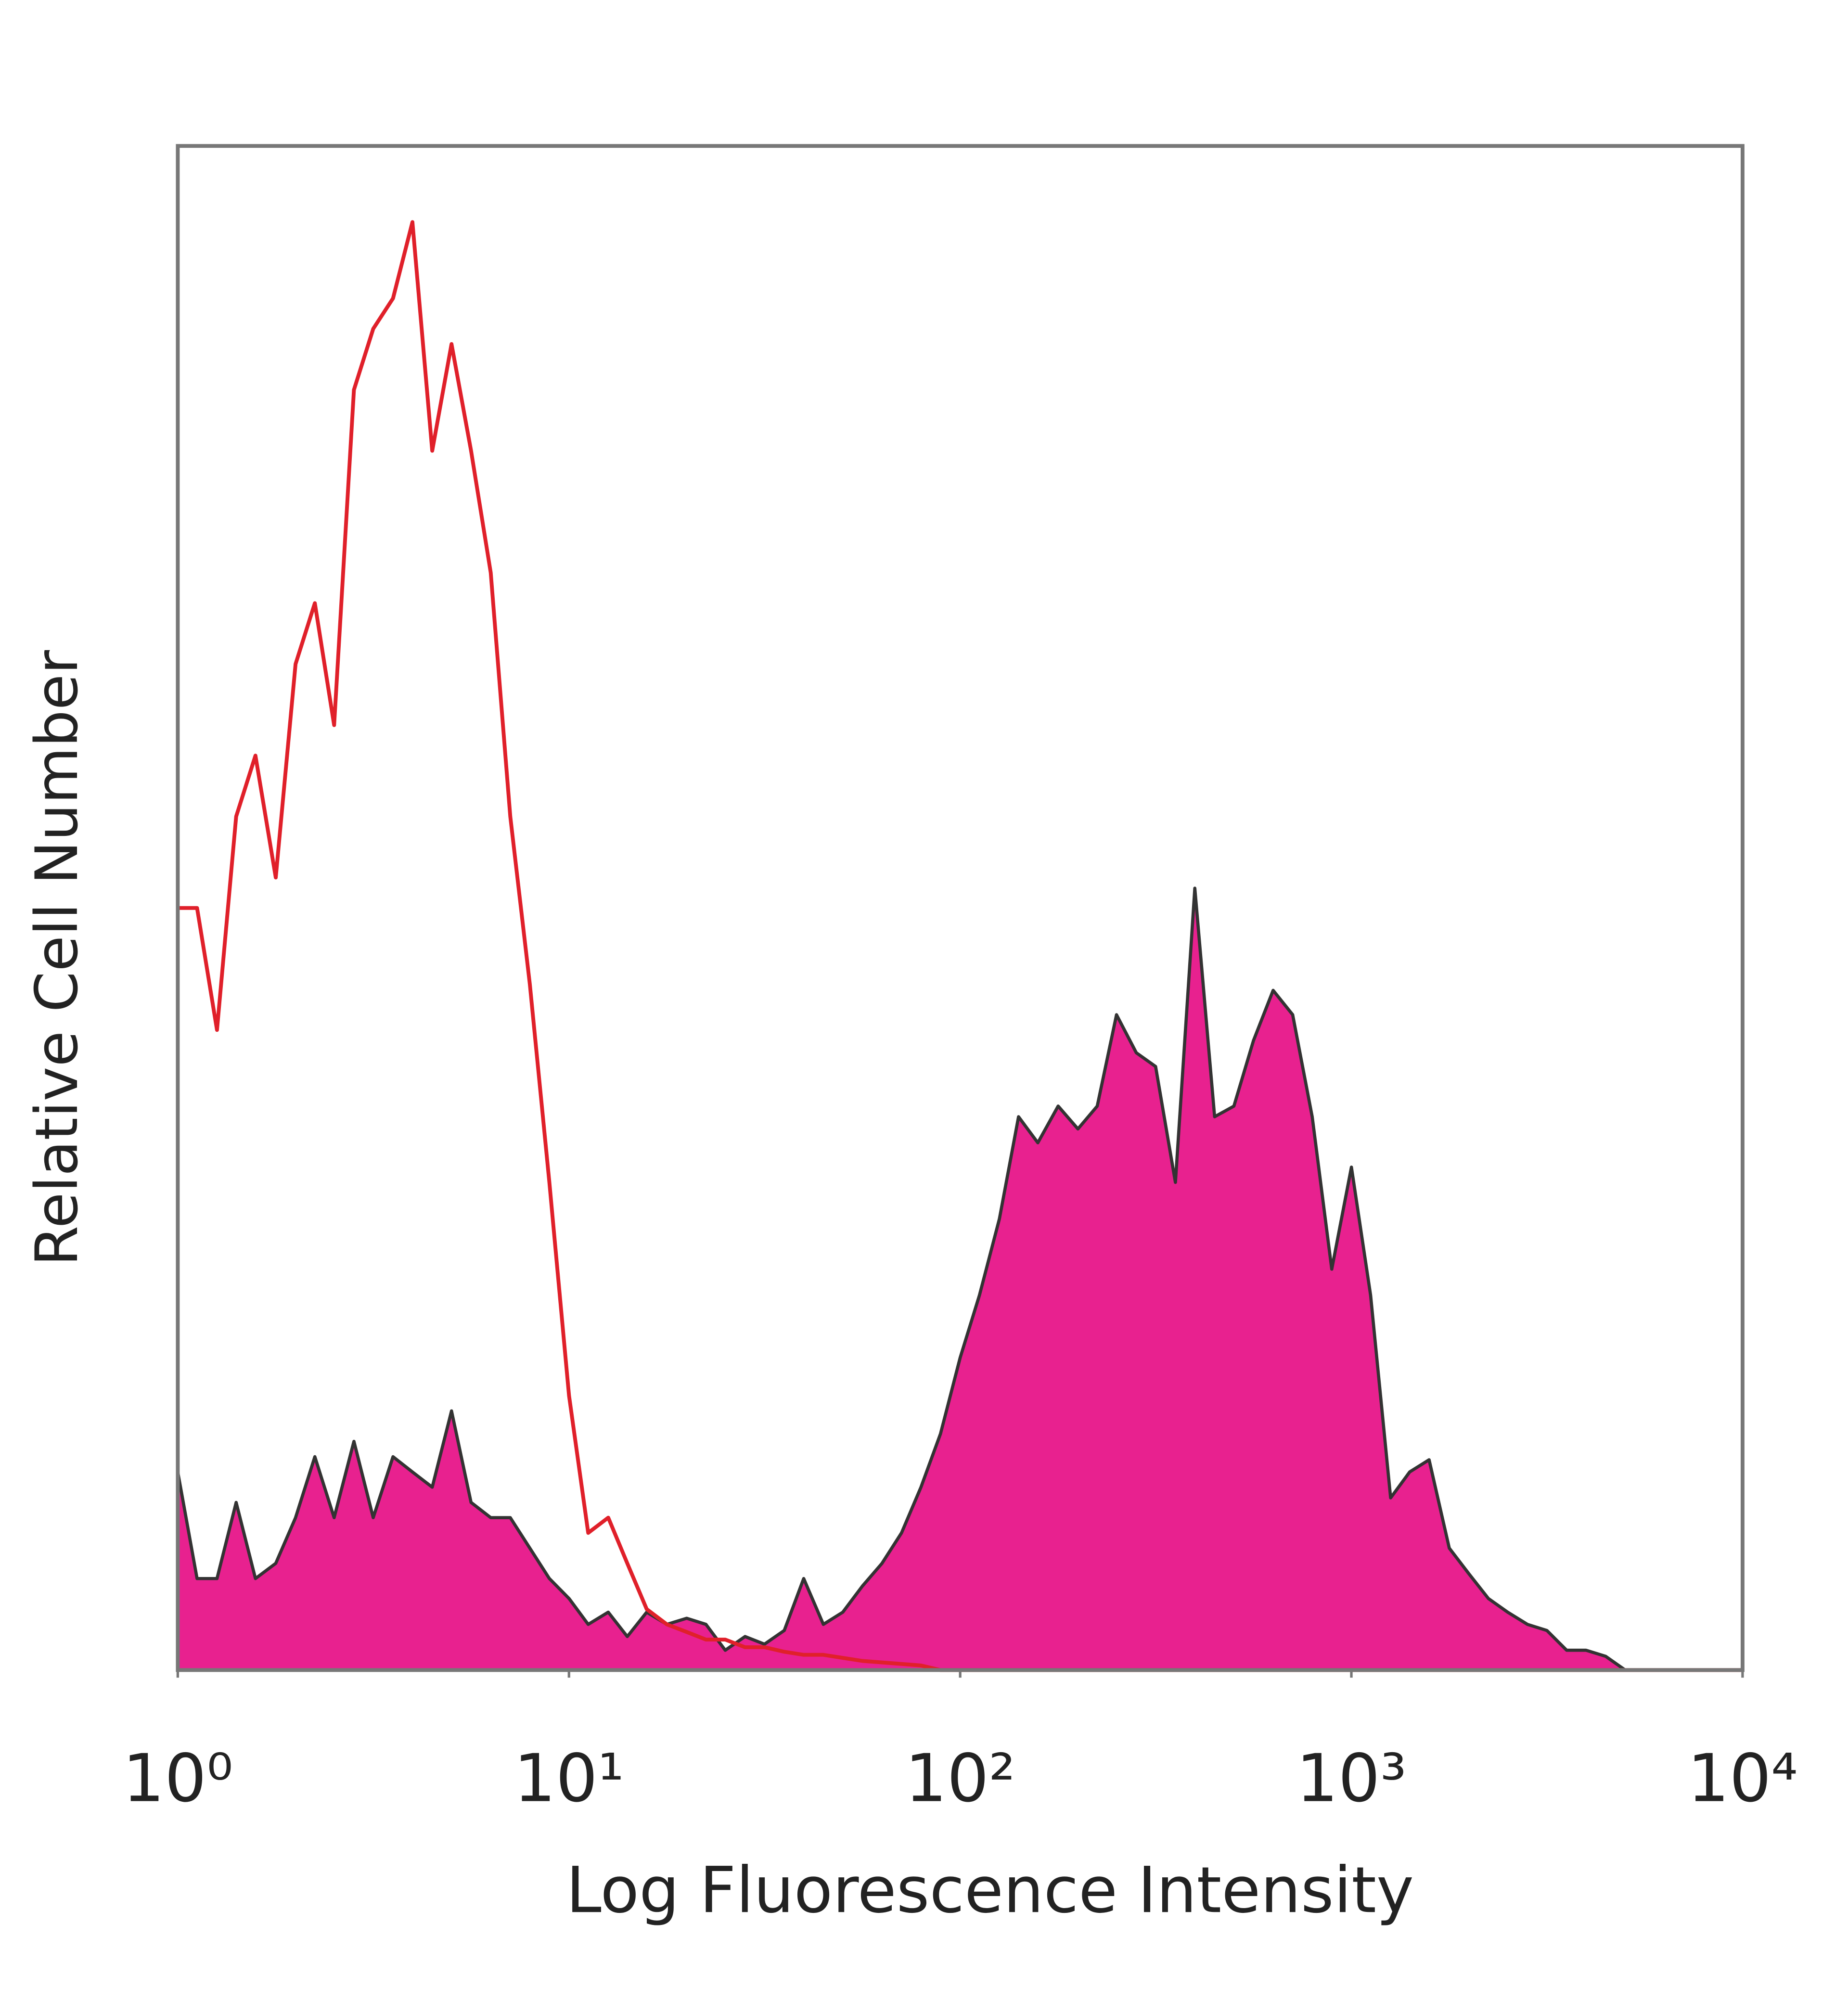 This screenshot has width=1848, height=2000. What do you see at coordinates (178, 1779) in the screenshot?
I see `x-tick-label: 10⁰` at bounding box center [178, 1779].